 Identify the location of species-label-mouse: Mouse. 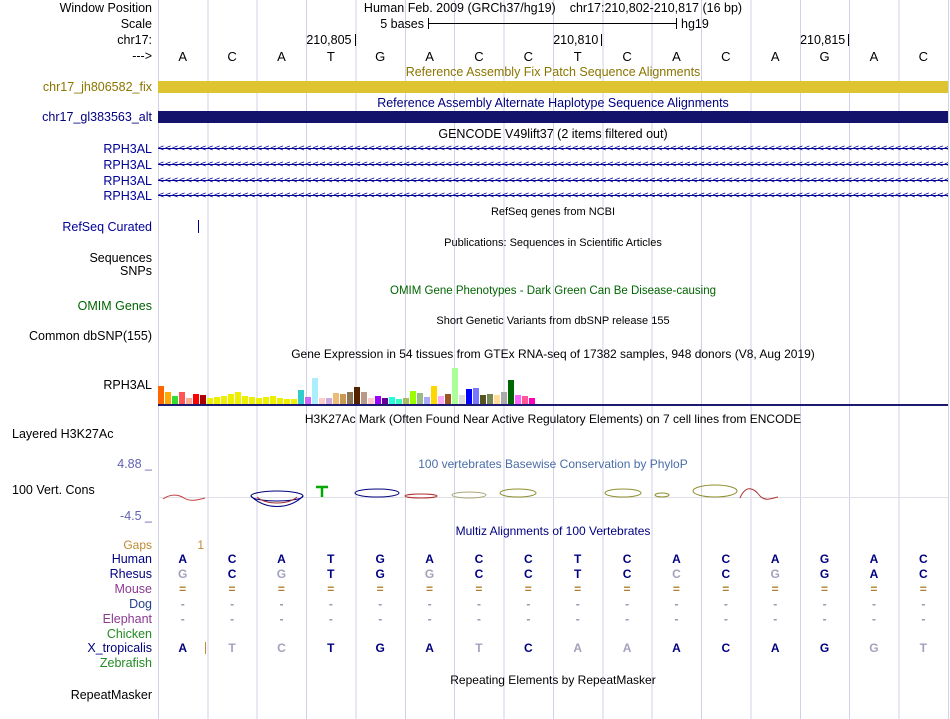
(133, 589).